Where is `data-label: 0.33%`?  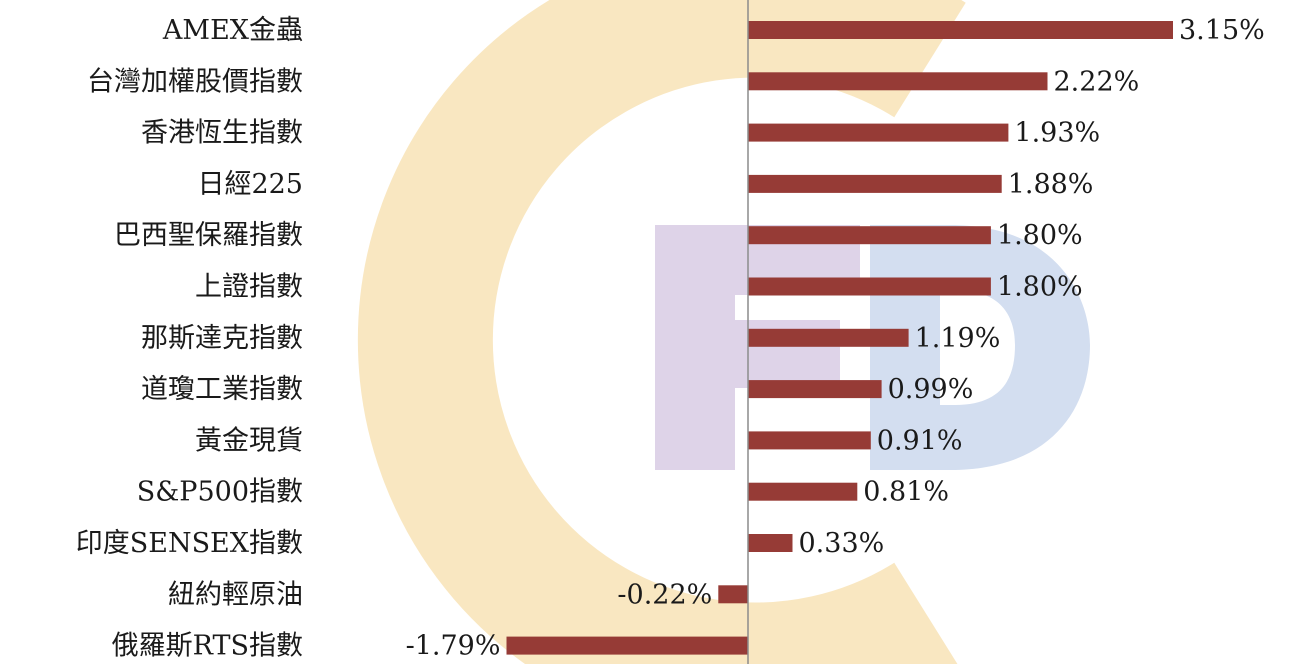
data-label: 0.33% is located at coordinates (842, 543).